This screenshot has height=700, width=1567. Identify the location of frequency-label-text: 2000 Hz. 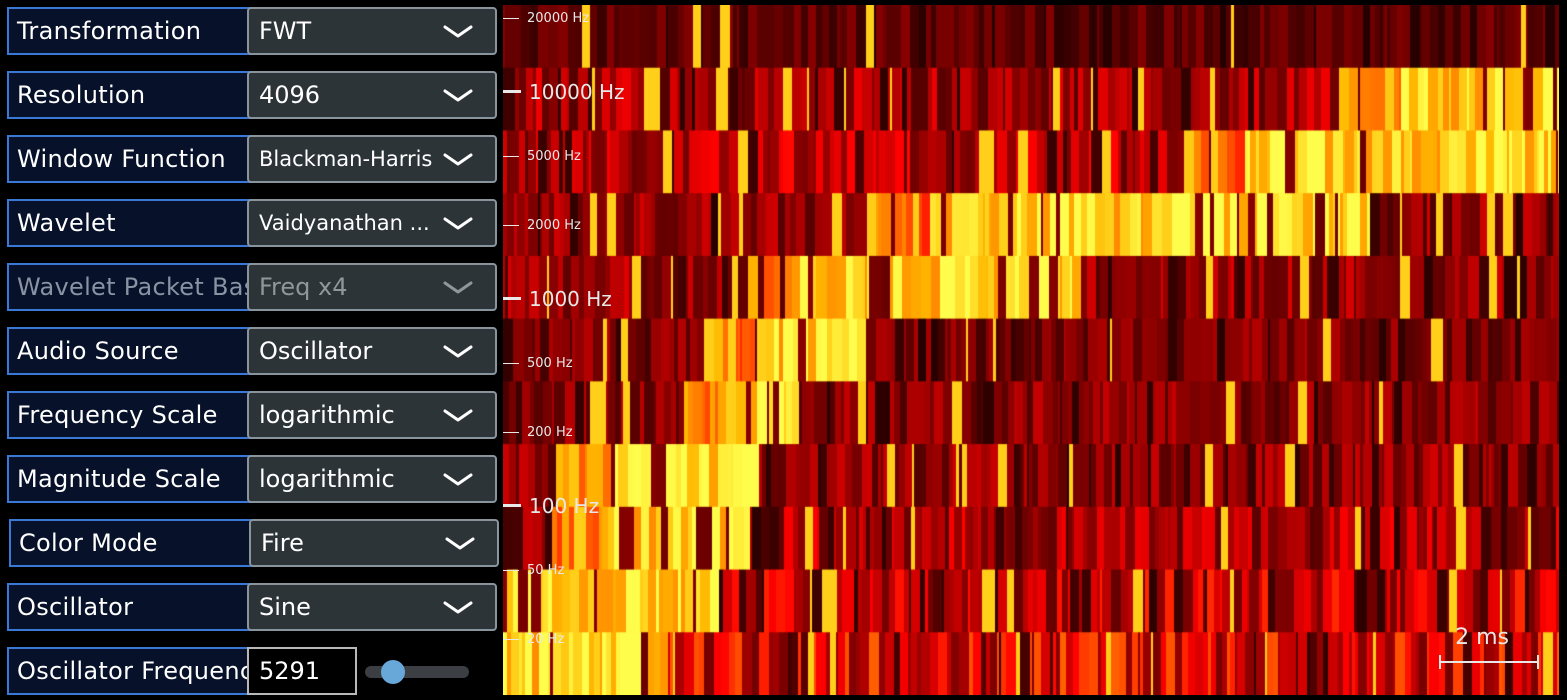
(554, 225).